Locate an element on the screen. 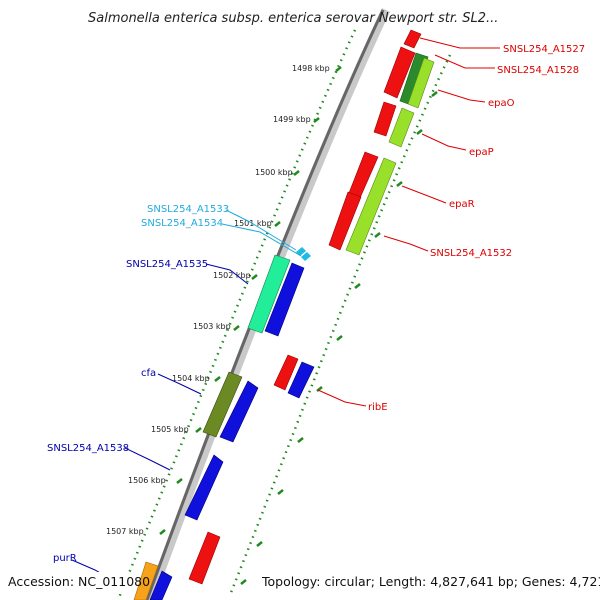 This screenshot has width=600, height=600. kbp-tick-1505: 1505 kbp is located at coordinates (170, 429).